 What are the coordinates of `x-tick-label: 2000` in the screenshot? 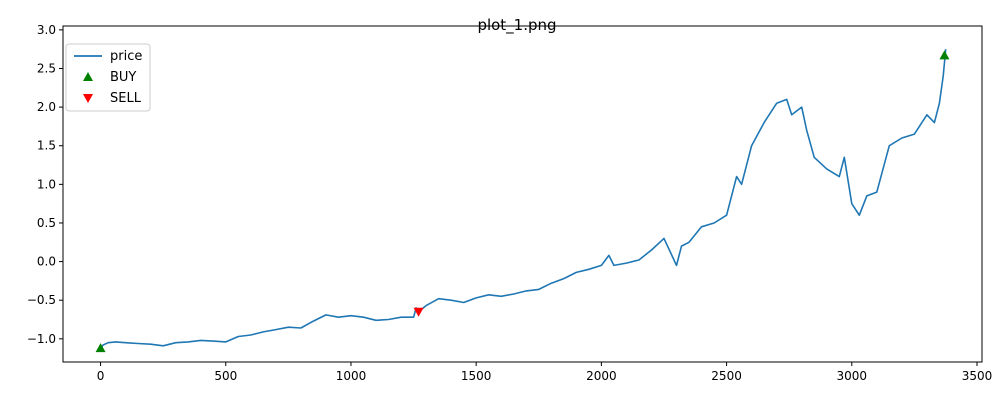 It's located at (601, 376).